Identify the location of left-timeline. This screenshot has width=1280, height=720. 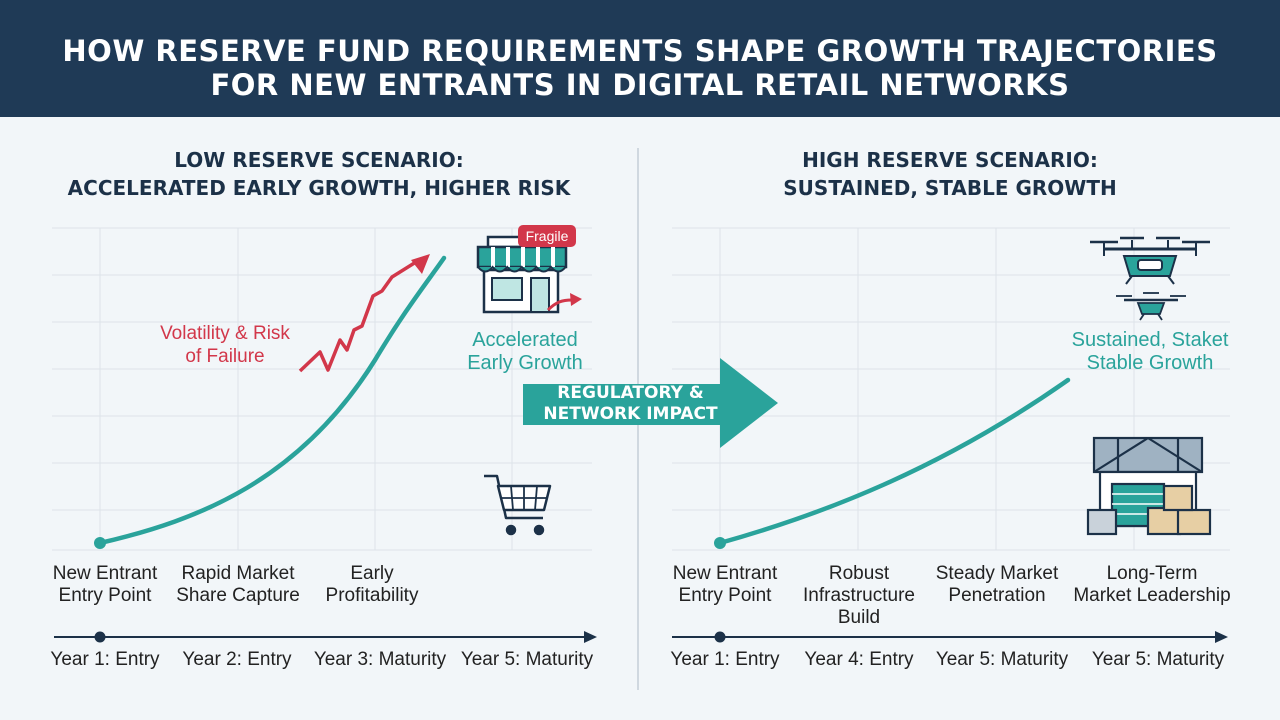
(325, 637).